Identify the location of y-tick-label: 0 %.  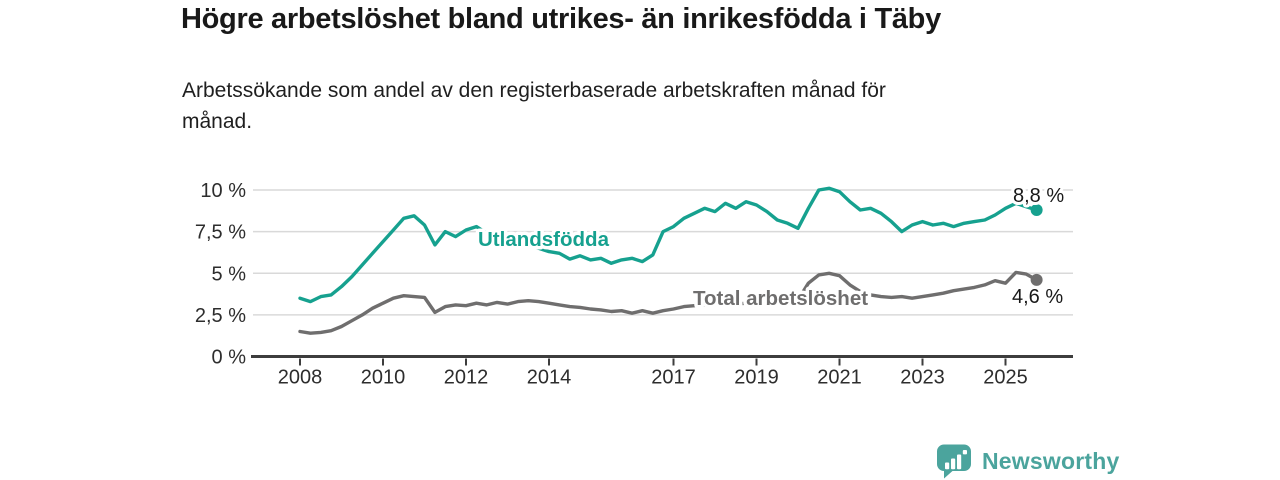
(229, 358).